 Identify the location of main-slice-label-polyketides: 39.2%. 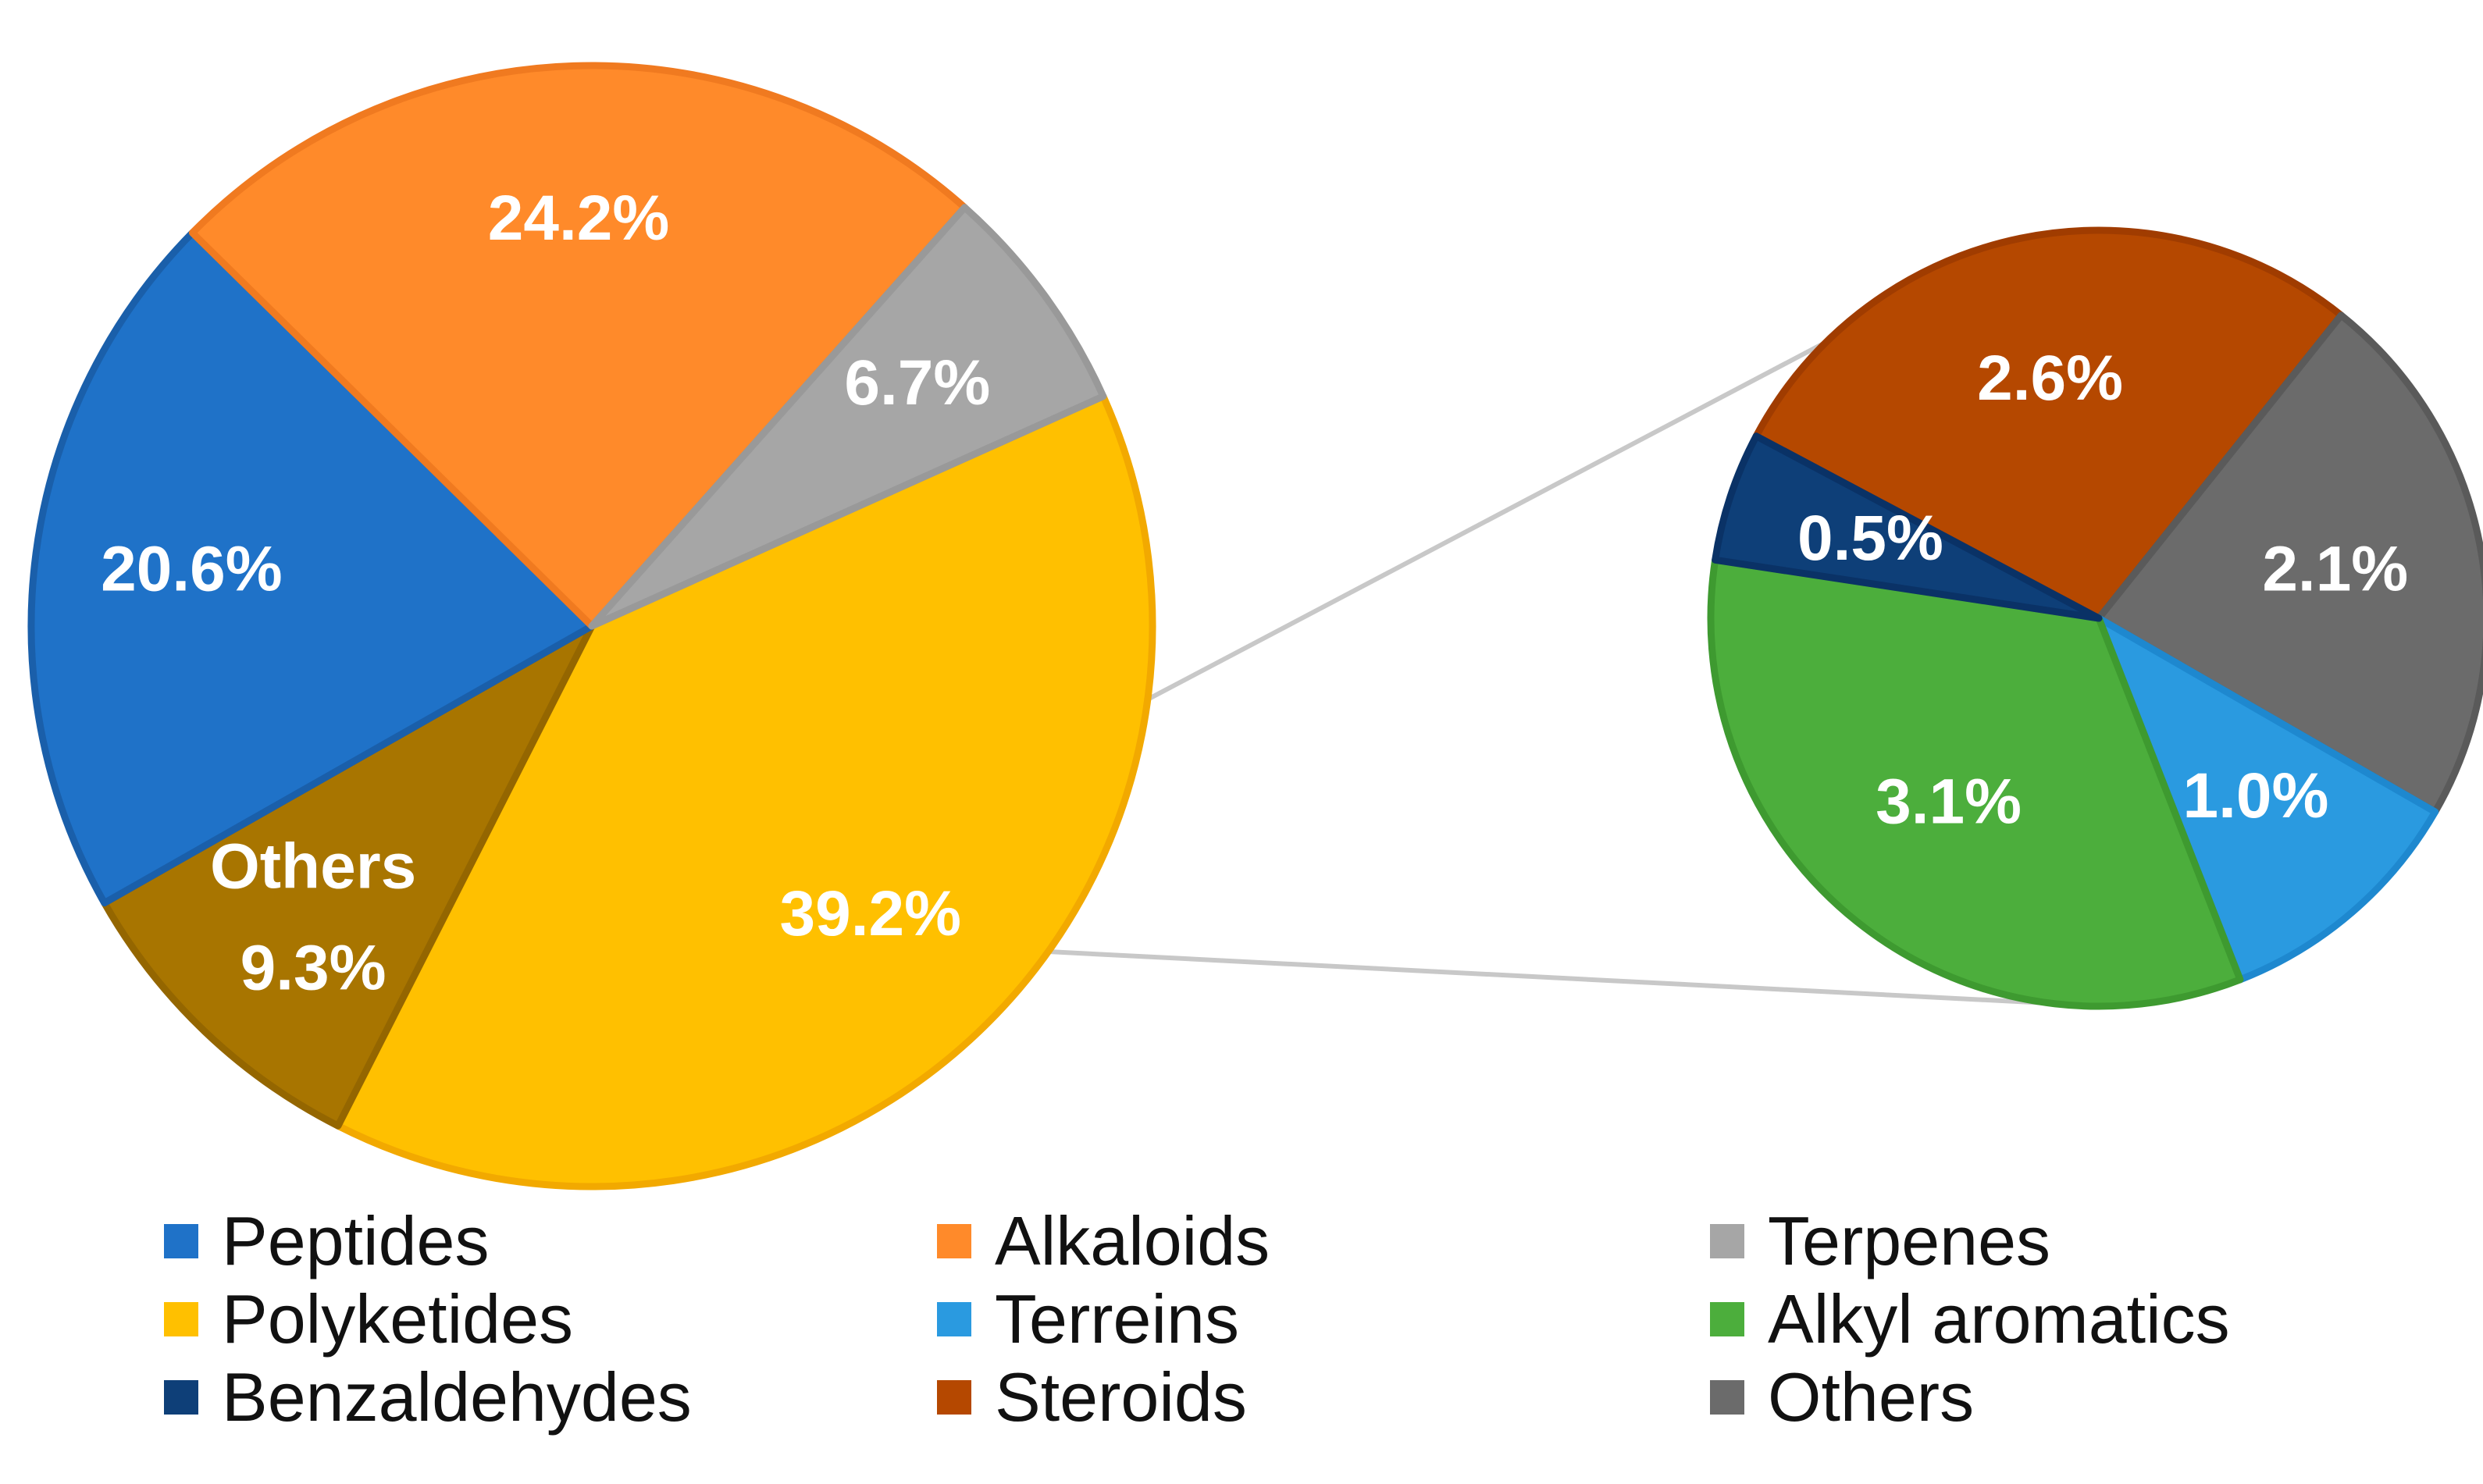
(871, 913).